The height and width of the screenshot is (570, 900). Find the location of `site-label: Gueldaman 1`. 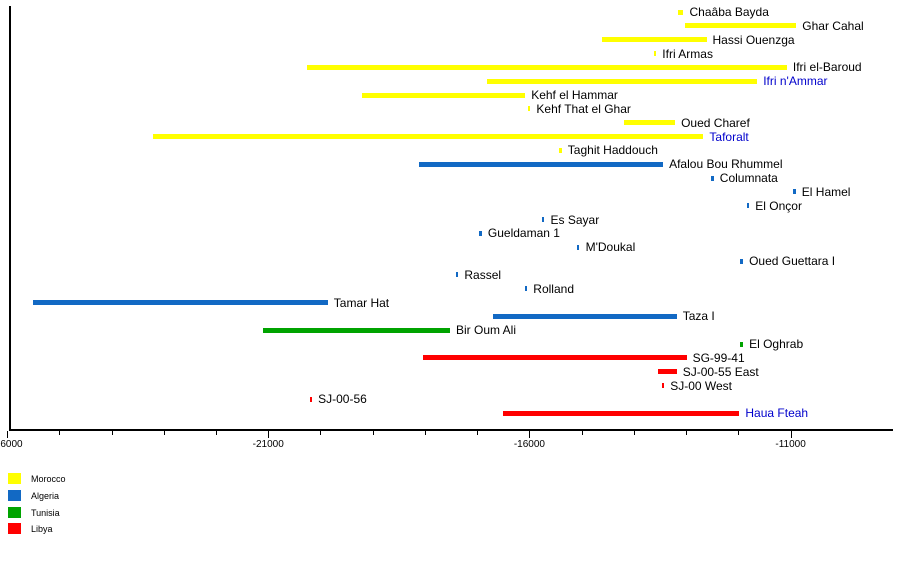

site-label: Gueldaman 1 is located at coordinates (523, 233).